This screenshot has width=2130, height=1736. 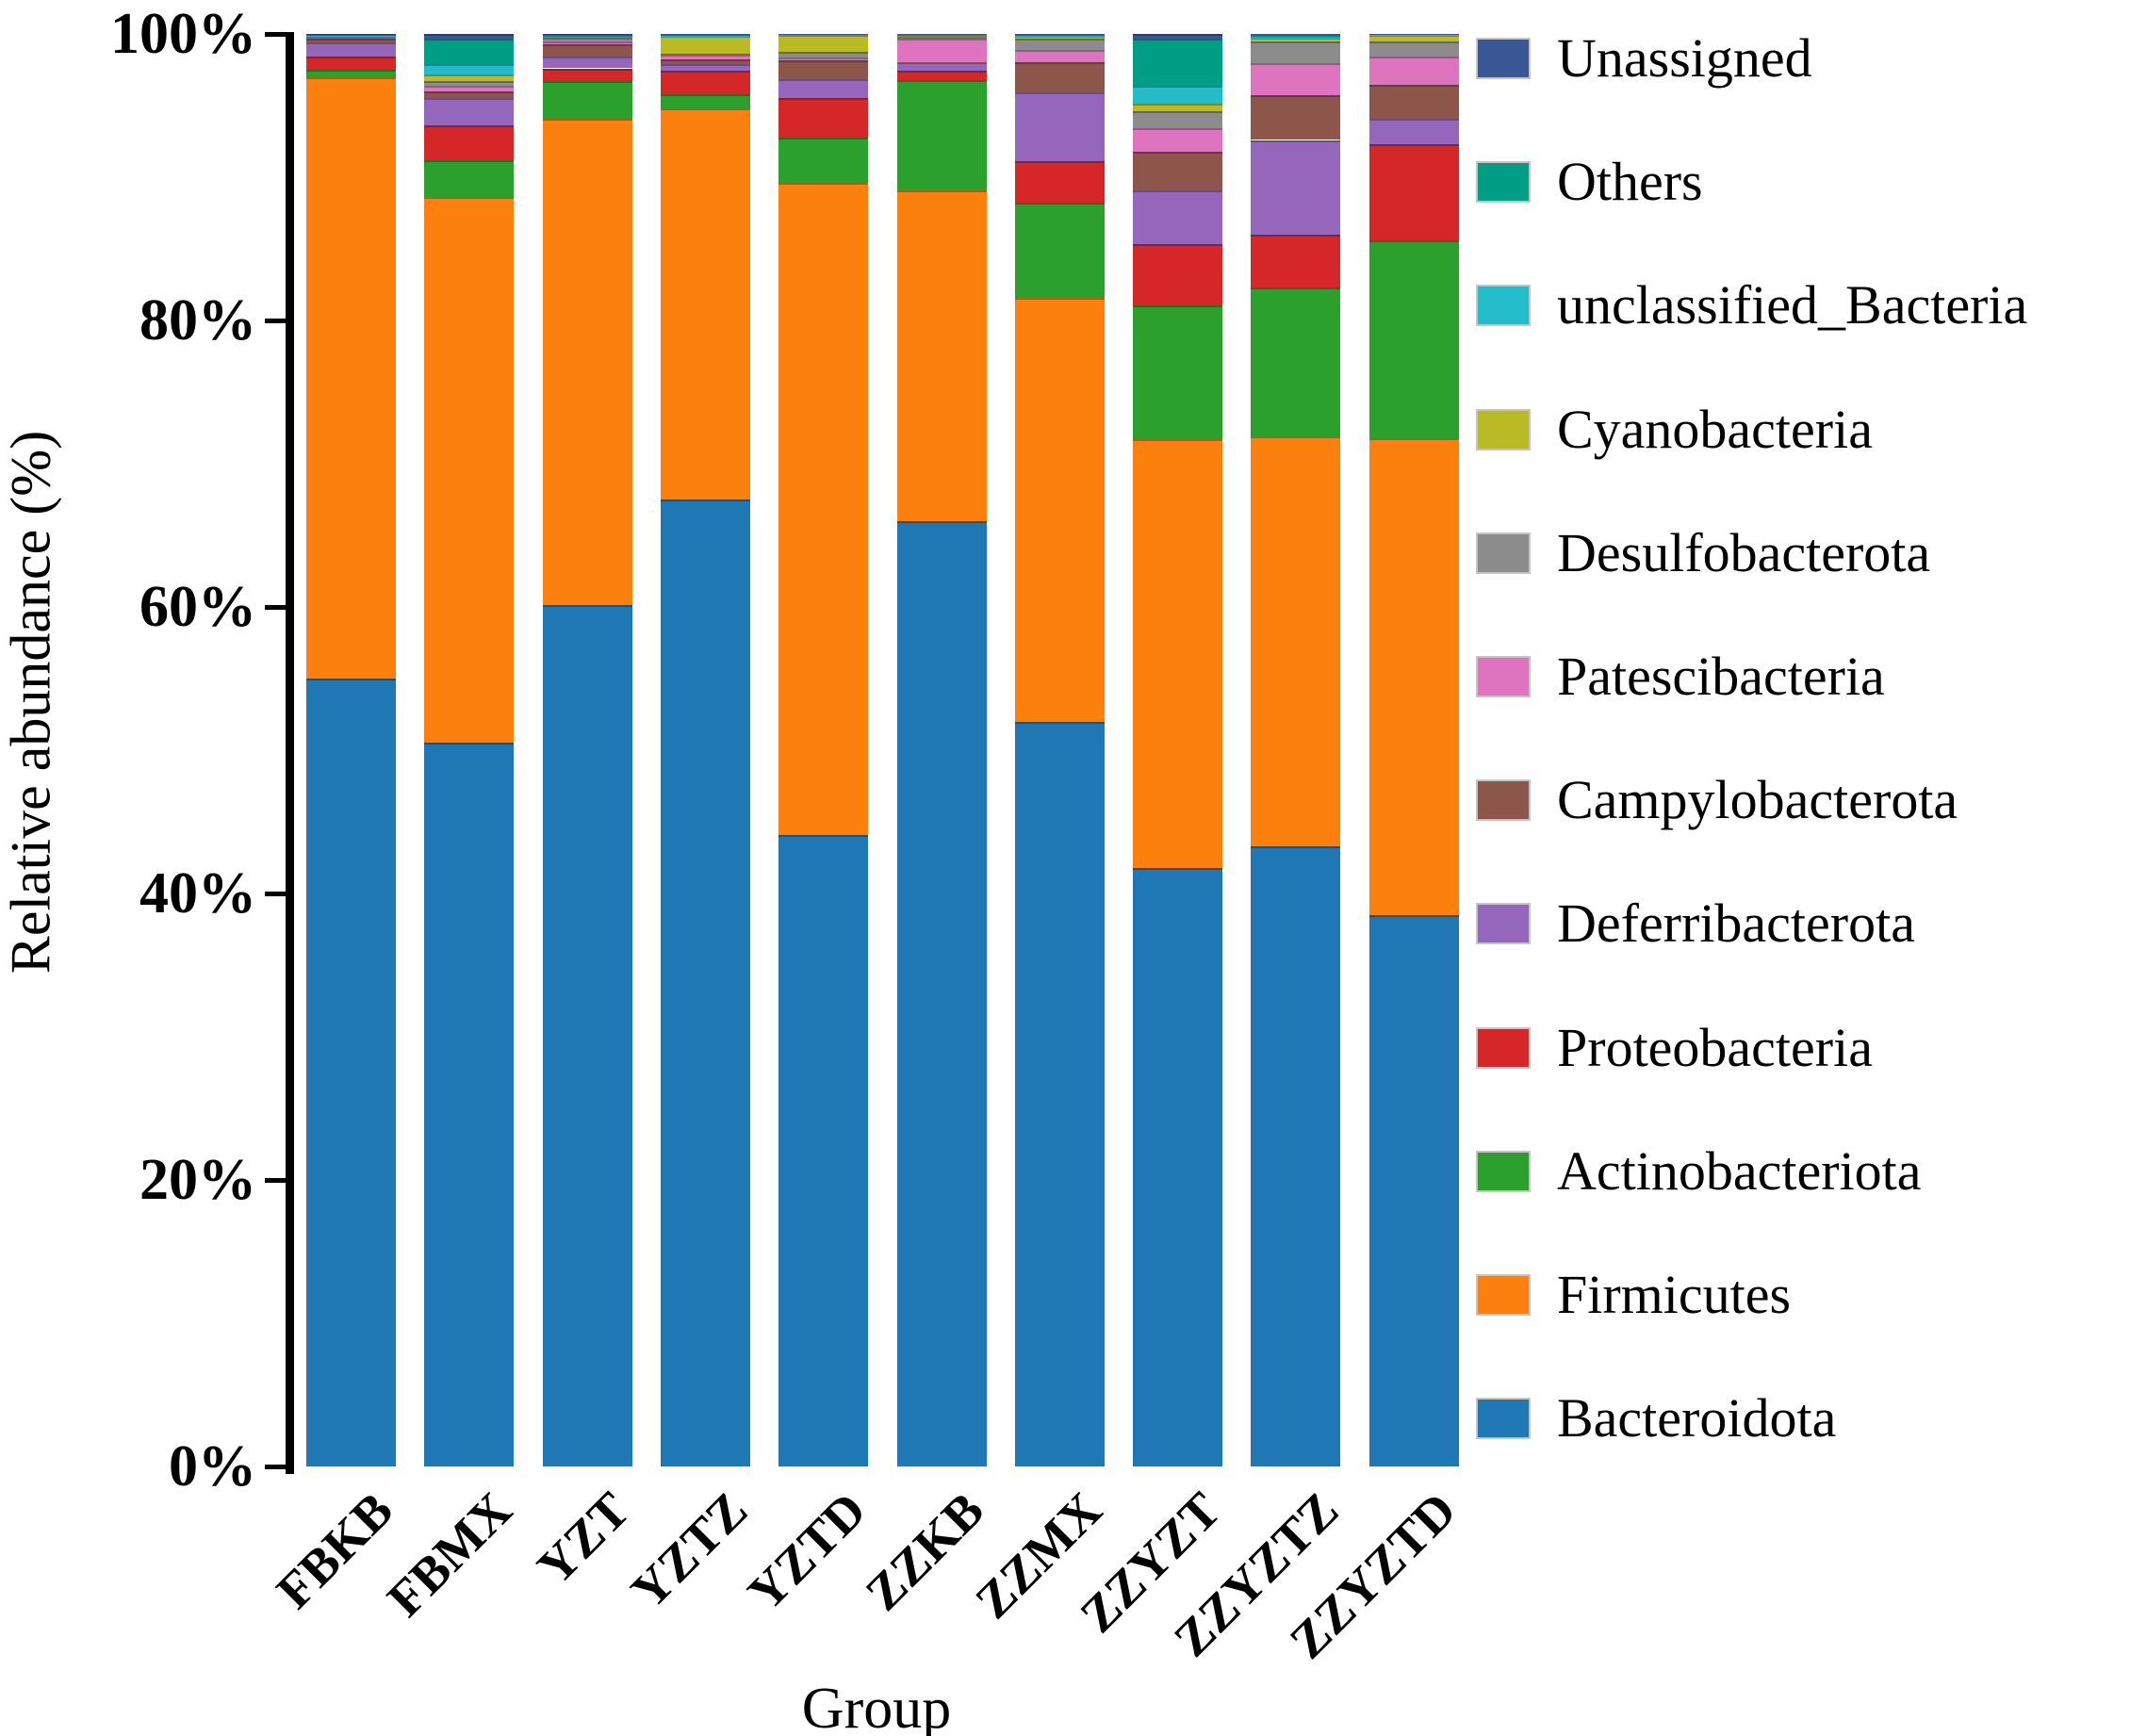 What do you see at coordinates (1757, 800) in the screenshot?
I see `legend-label: Campylobacterota` at bounding box center [1757, 800].